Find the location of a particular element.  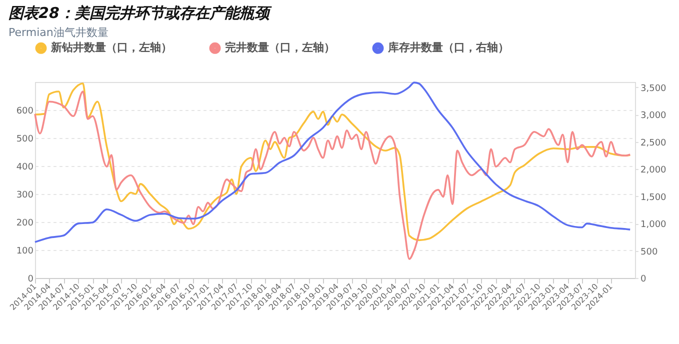

y2-tick-label: 1,000 is located at coordinates (653, 225).